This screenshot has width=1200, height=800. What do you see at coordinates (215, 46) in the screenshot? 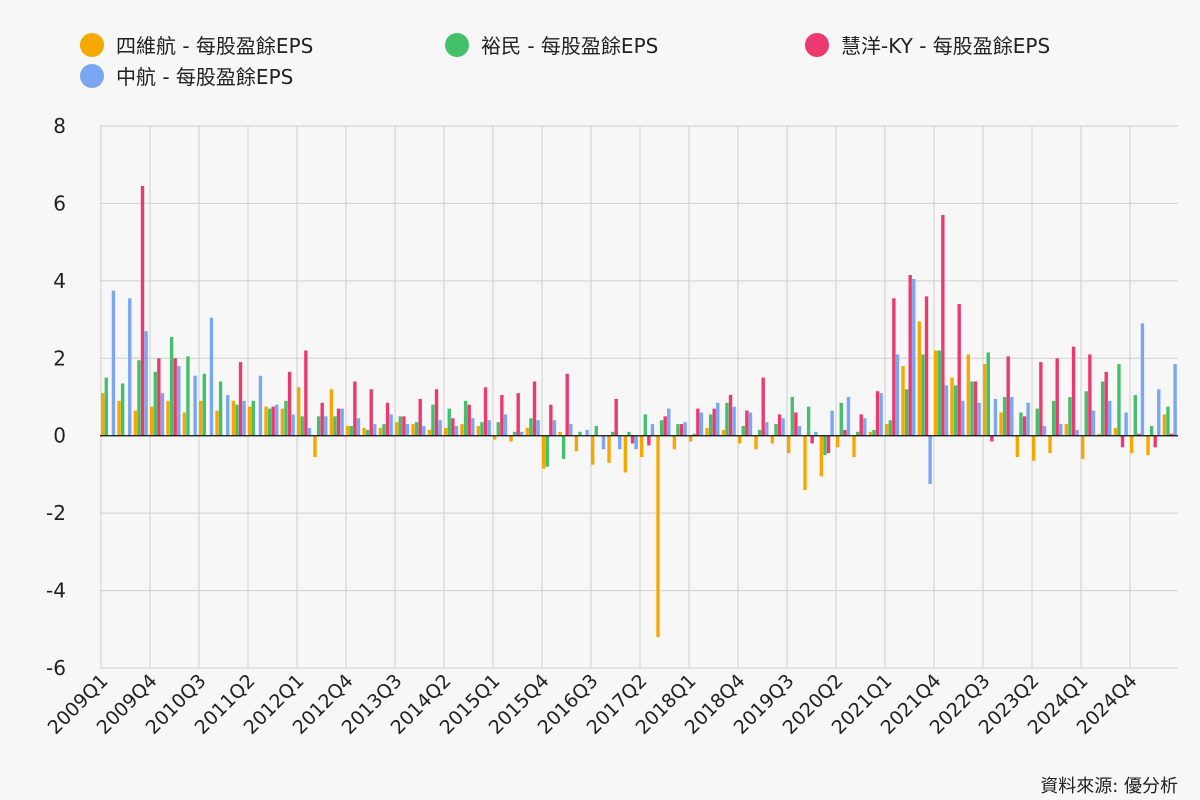
I see `legend-label: 四維航 - 每股盈餘EPS` at bounding box center [215, 46].